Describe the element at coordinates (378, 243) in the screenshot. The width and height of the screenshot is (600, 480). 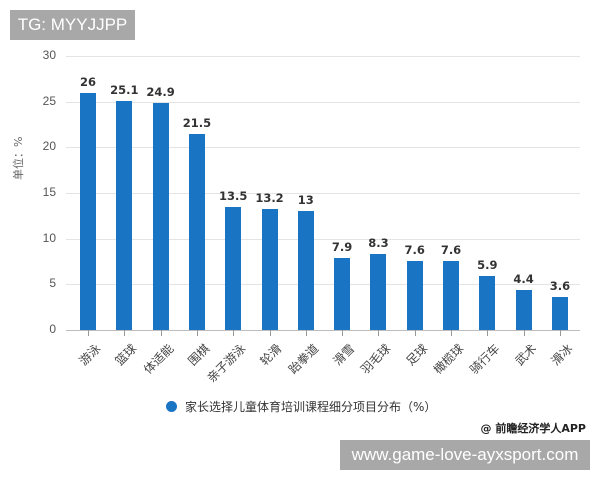
I see `bar-value-label: 8.3` at that location.